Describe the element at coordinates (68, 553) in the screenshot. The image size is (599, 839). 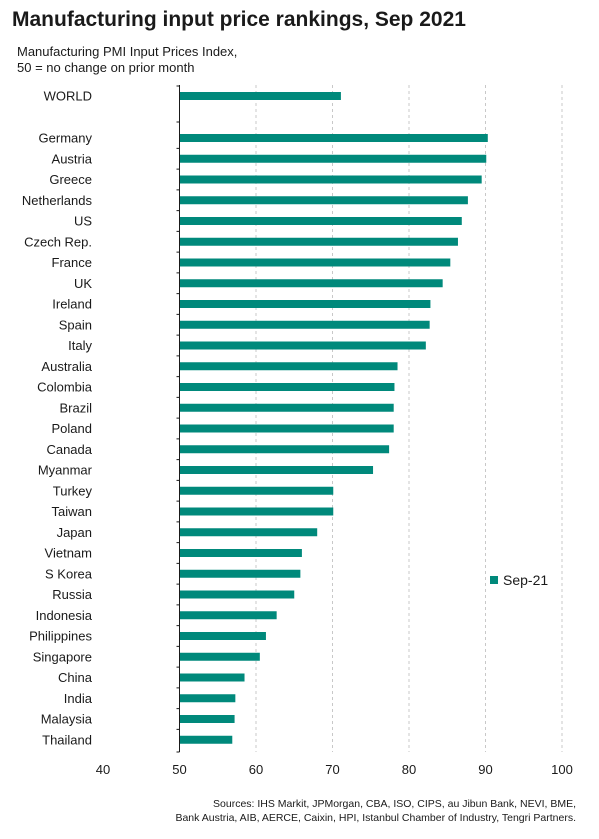
I see `category-label: Vietnam` at that location.